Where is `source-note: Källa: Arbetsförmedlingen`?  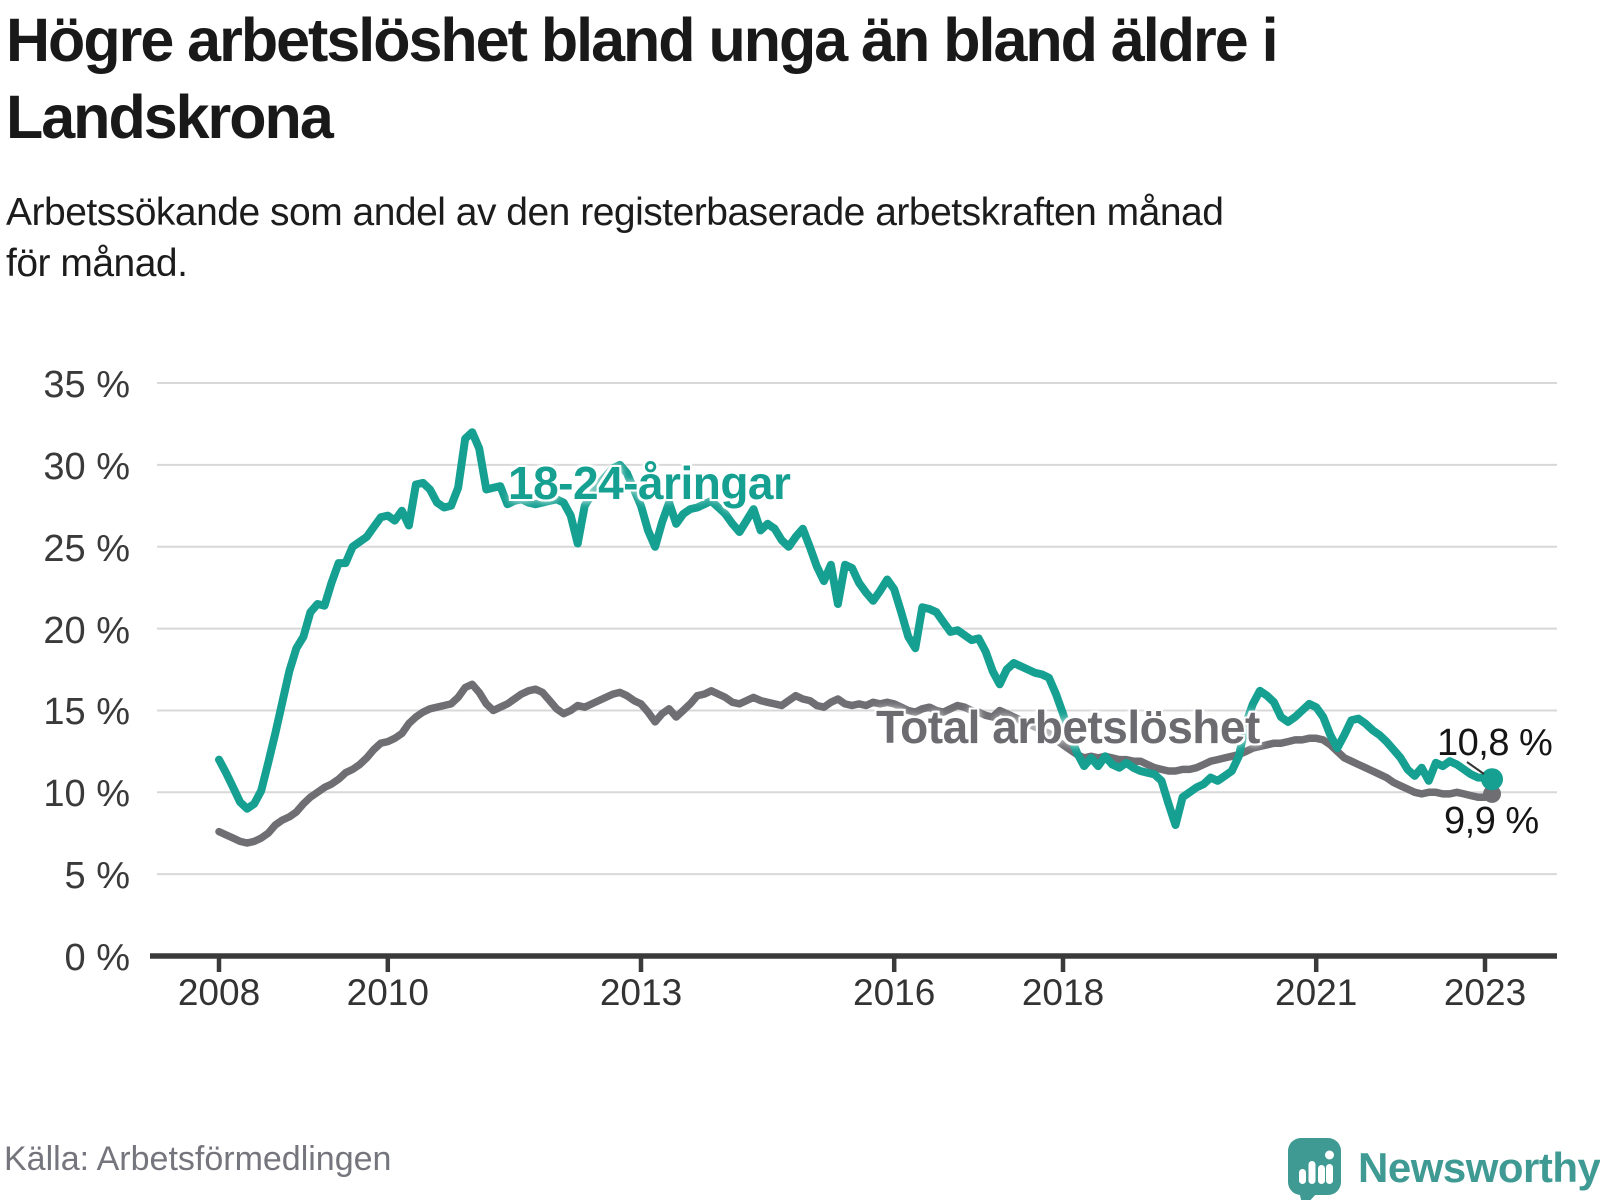
source-note: Källa: Arbetsförmedlingen is located at coordinates (198, 1159).